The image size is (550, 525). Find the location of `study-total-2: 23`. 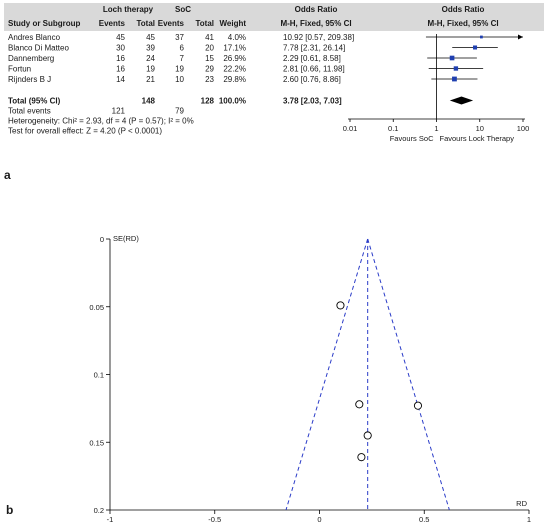

study-total-2: 23 is located at coordinates (209, 79).